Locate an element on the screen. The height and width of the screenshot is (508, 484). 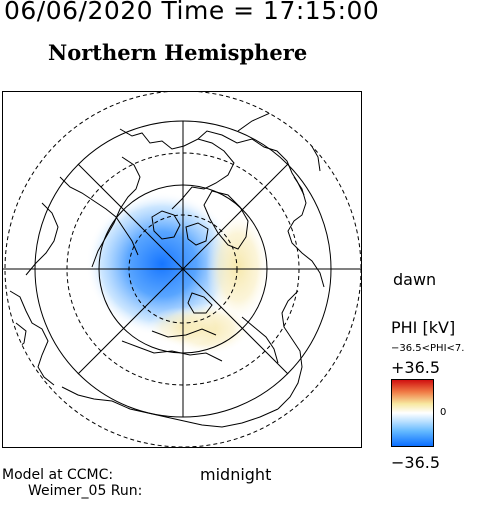
potential-pattern is located at coordinates (178, 273).